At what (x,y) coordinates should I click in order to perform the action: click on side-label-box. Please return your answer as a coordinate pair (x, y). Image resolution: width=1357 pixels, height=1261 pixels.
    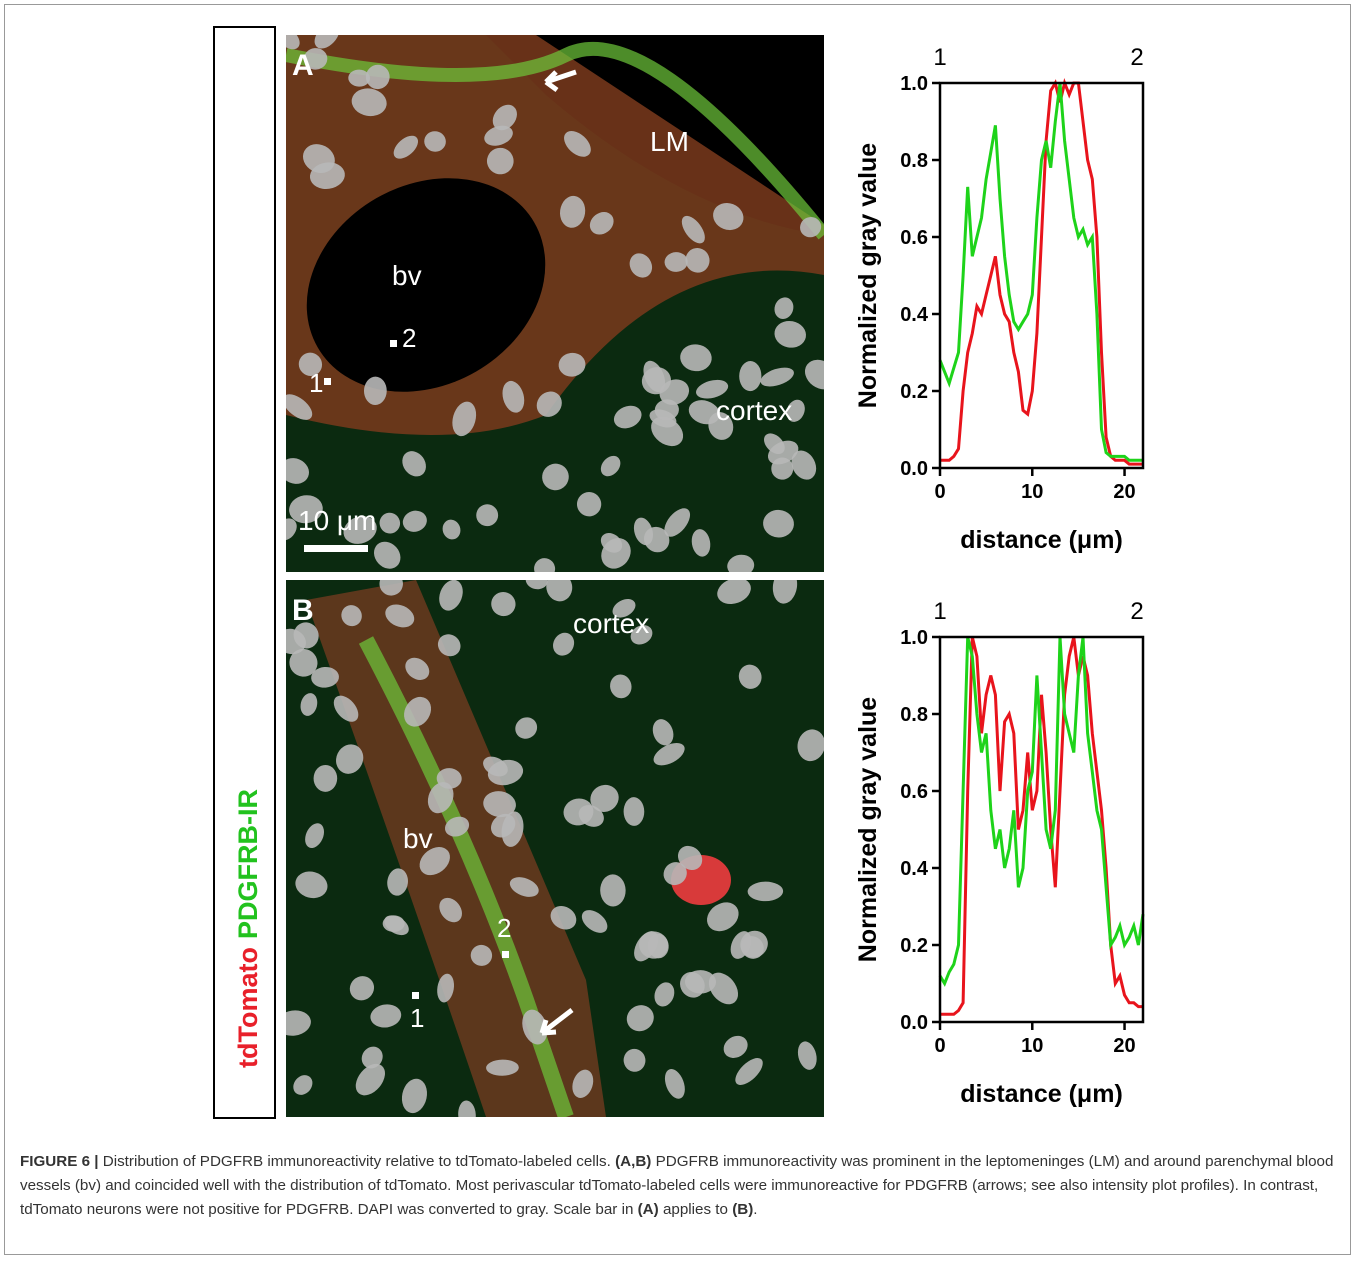
    Looking at the image, I should click on (244, 572).